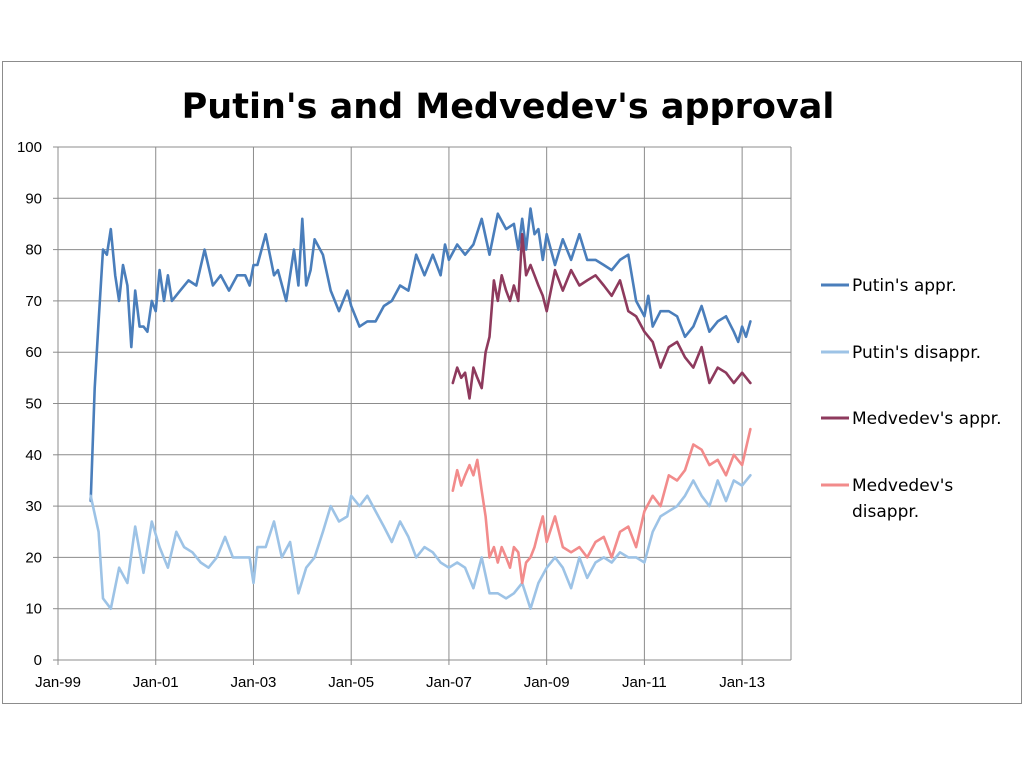  Describe the element at coordinates (33, 352) in the screenshot. I see `y-tick-label: 60` at that location.